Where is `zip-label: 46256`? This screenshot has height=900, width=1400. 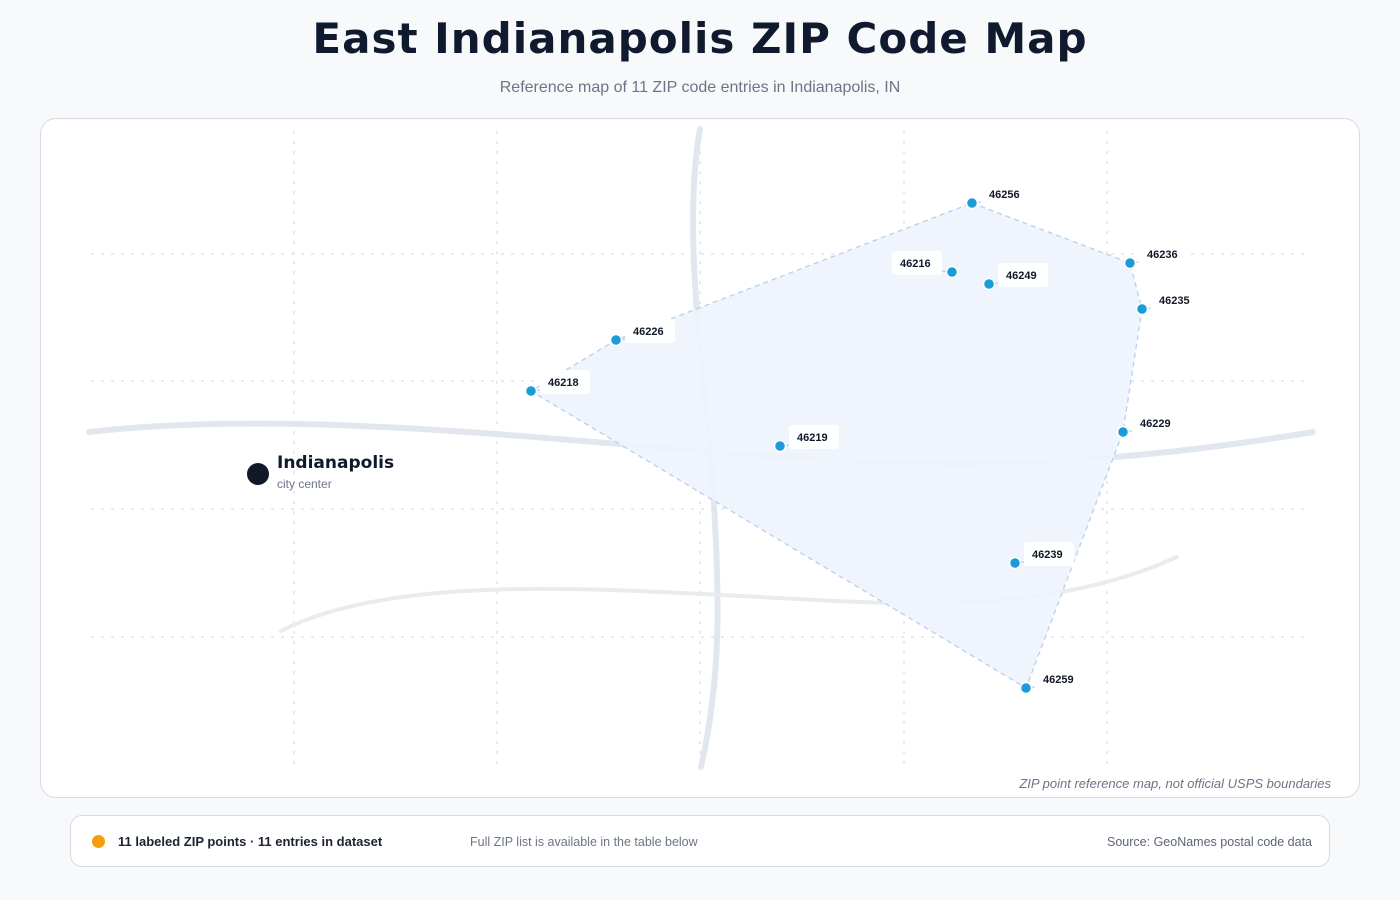 zip-label: 46256 is located at coordinates (1004, 195).